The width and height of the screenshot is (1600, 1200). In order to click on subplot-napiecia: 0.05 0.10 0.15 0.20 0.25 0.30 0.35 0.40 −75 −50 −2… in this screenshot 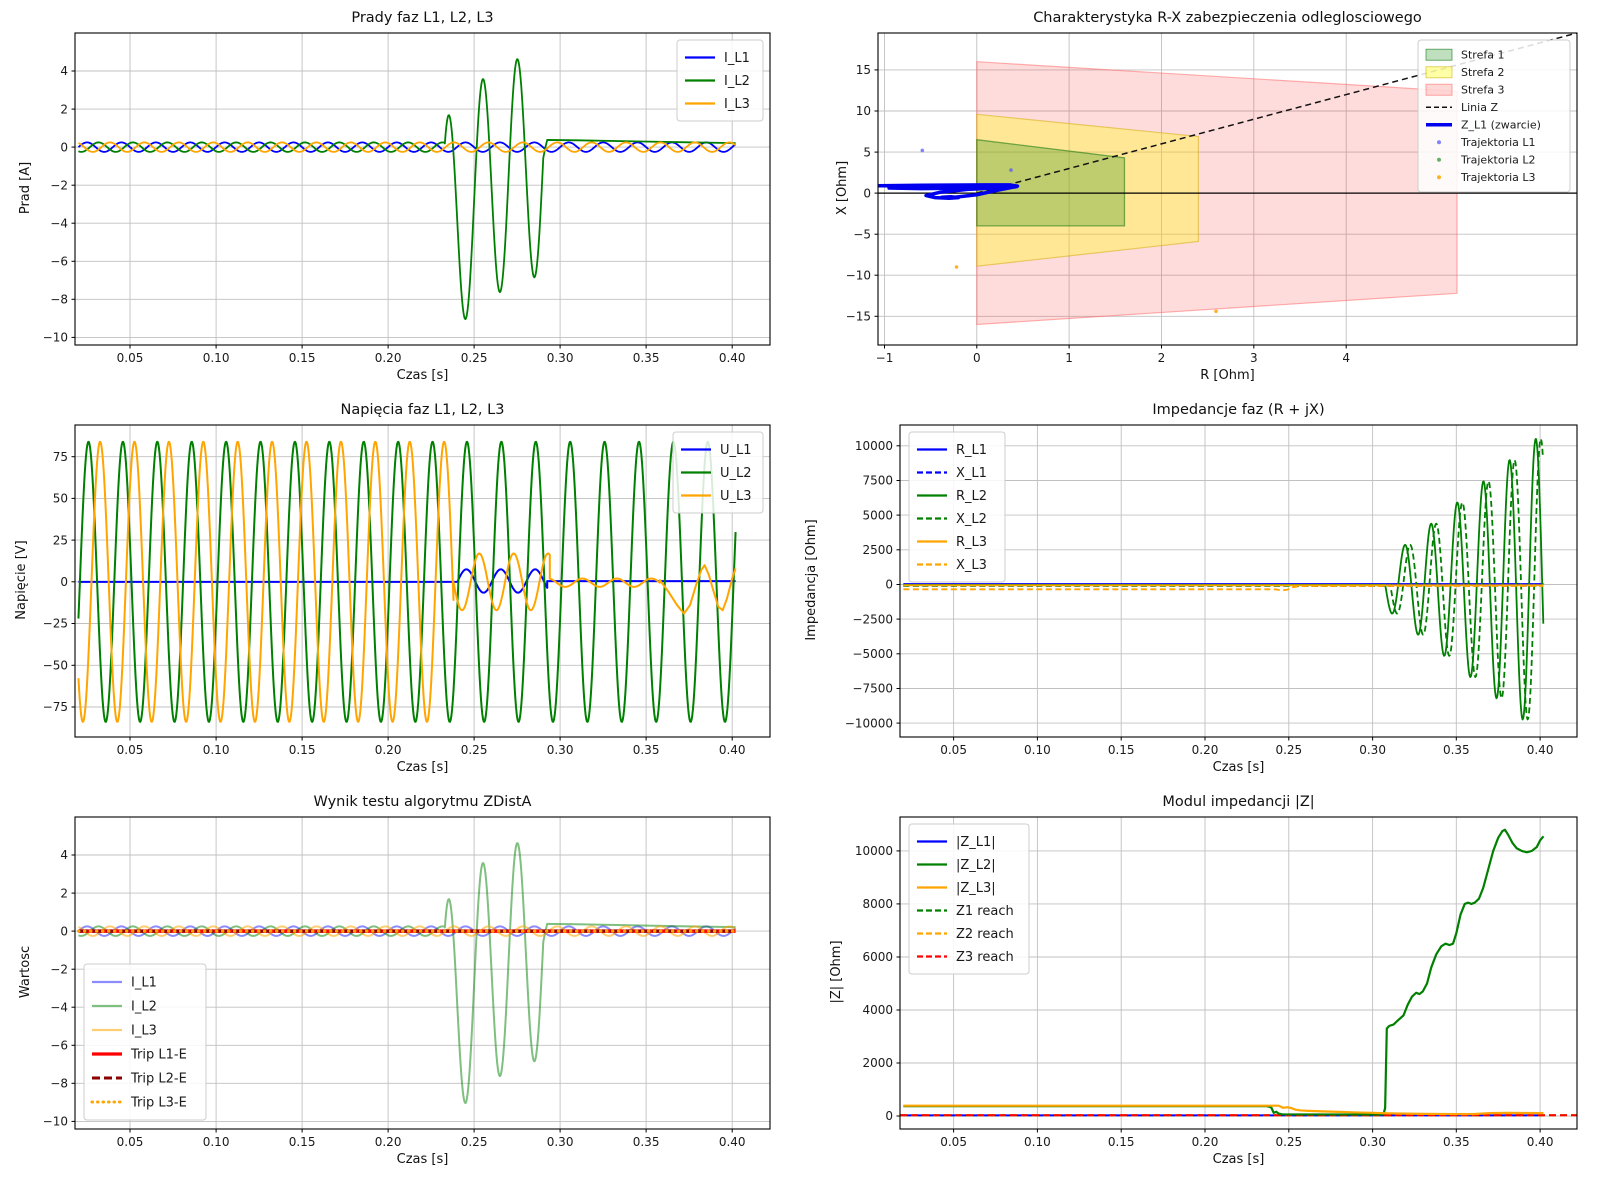, I will do `click(407, 590)`.